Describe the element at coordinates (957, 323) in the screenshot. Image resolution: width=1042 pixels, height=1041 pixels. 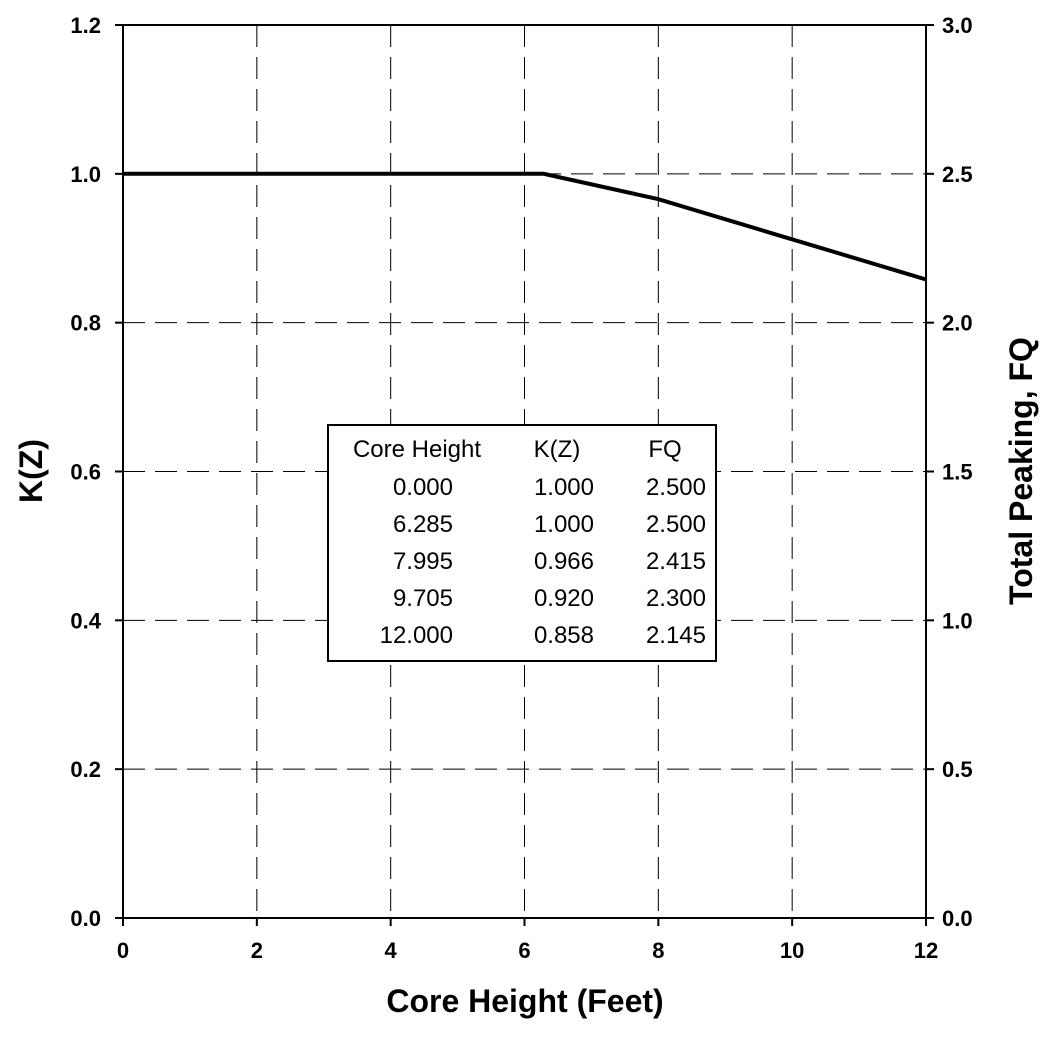
I see `y2-tick-label: 2.0` at that location.